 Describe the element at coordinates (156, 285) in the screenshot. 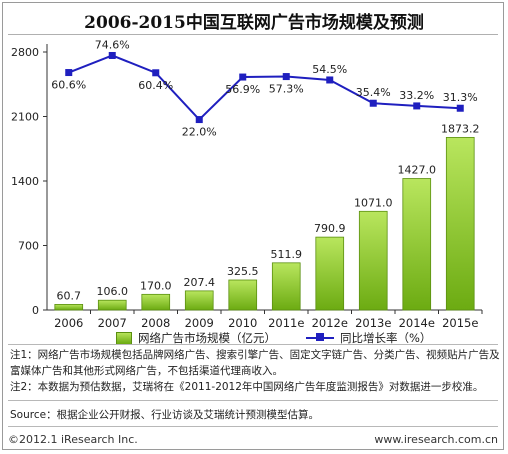

I see `bar-value-label: 170.0` at that location.